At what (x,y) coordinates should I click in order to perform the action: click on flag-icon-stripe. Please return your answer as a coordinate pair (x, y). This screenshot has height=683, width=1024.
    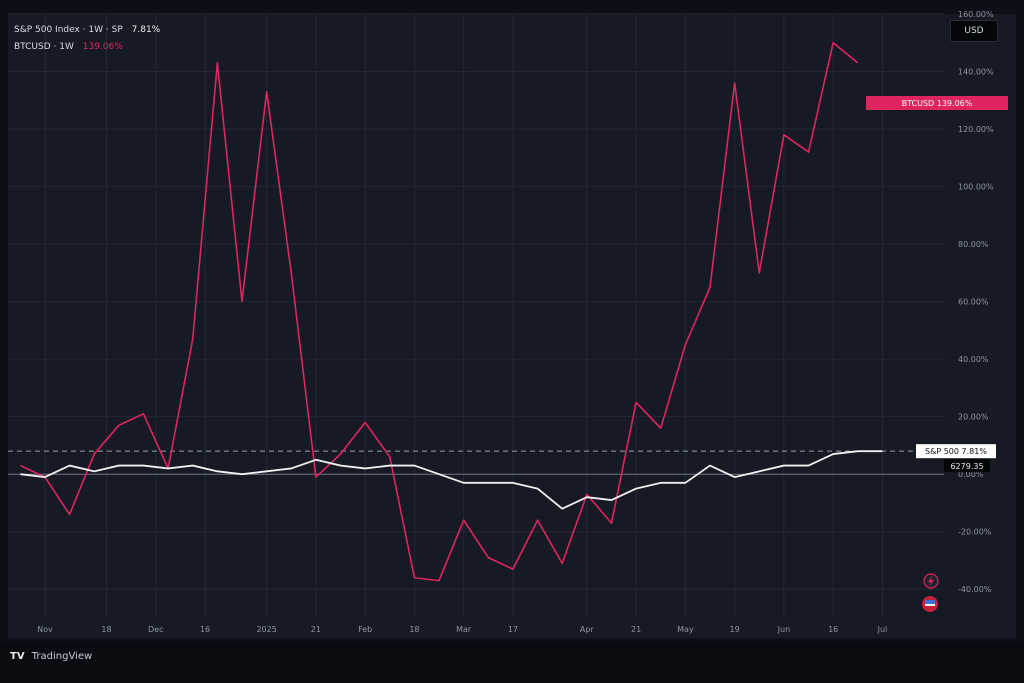
    Looking at the image, I should click on (930, 605).